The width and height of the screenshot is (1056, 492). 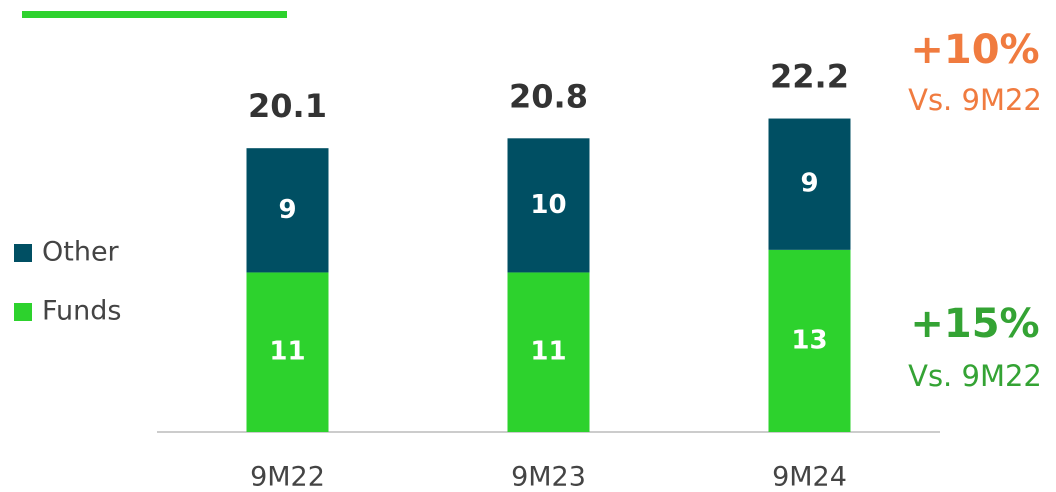 I want to click on total-label: 20.8, so click(x=548, y=96).